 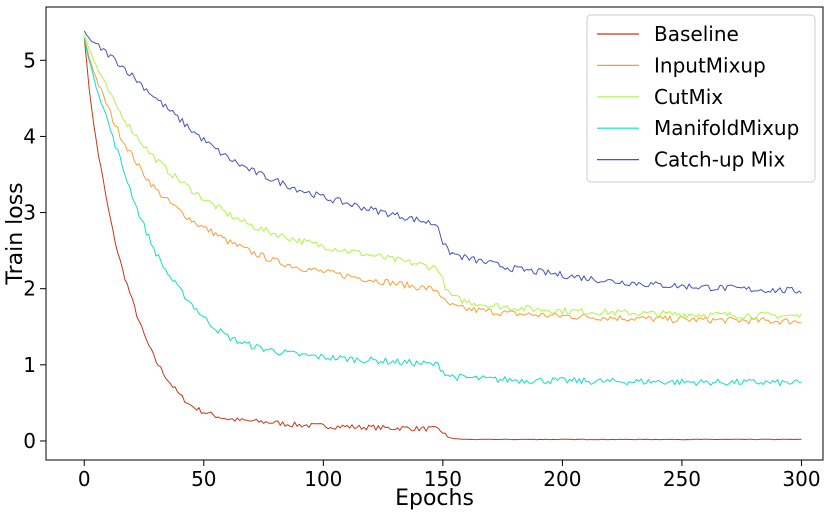 I want to click on legend-label: ManifoldMixup, so click(x=726, y=128).